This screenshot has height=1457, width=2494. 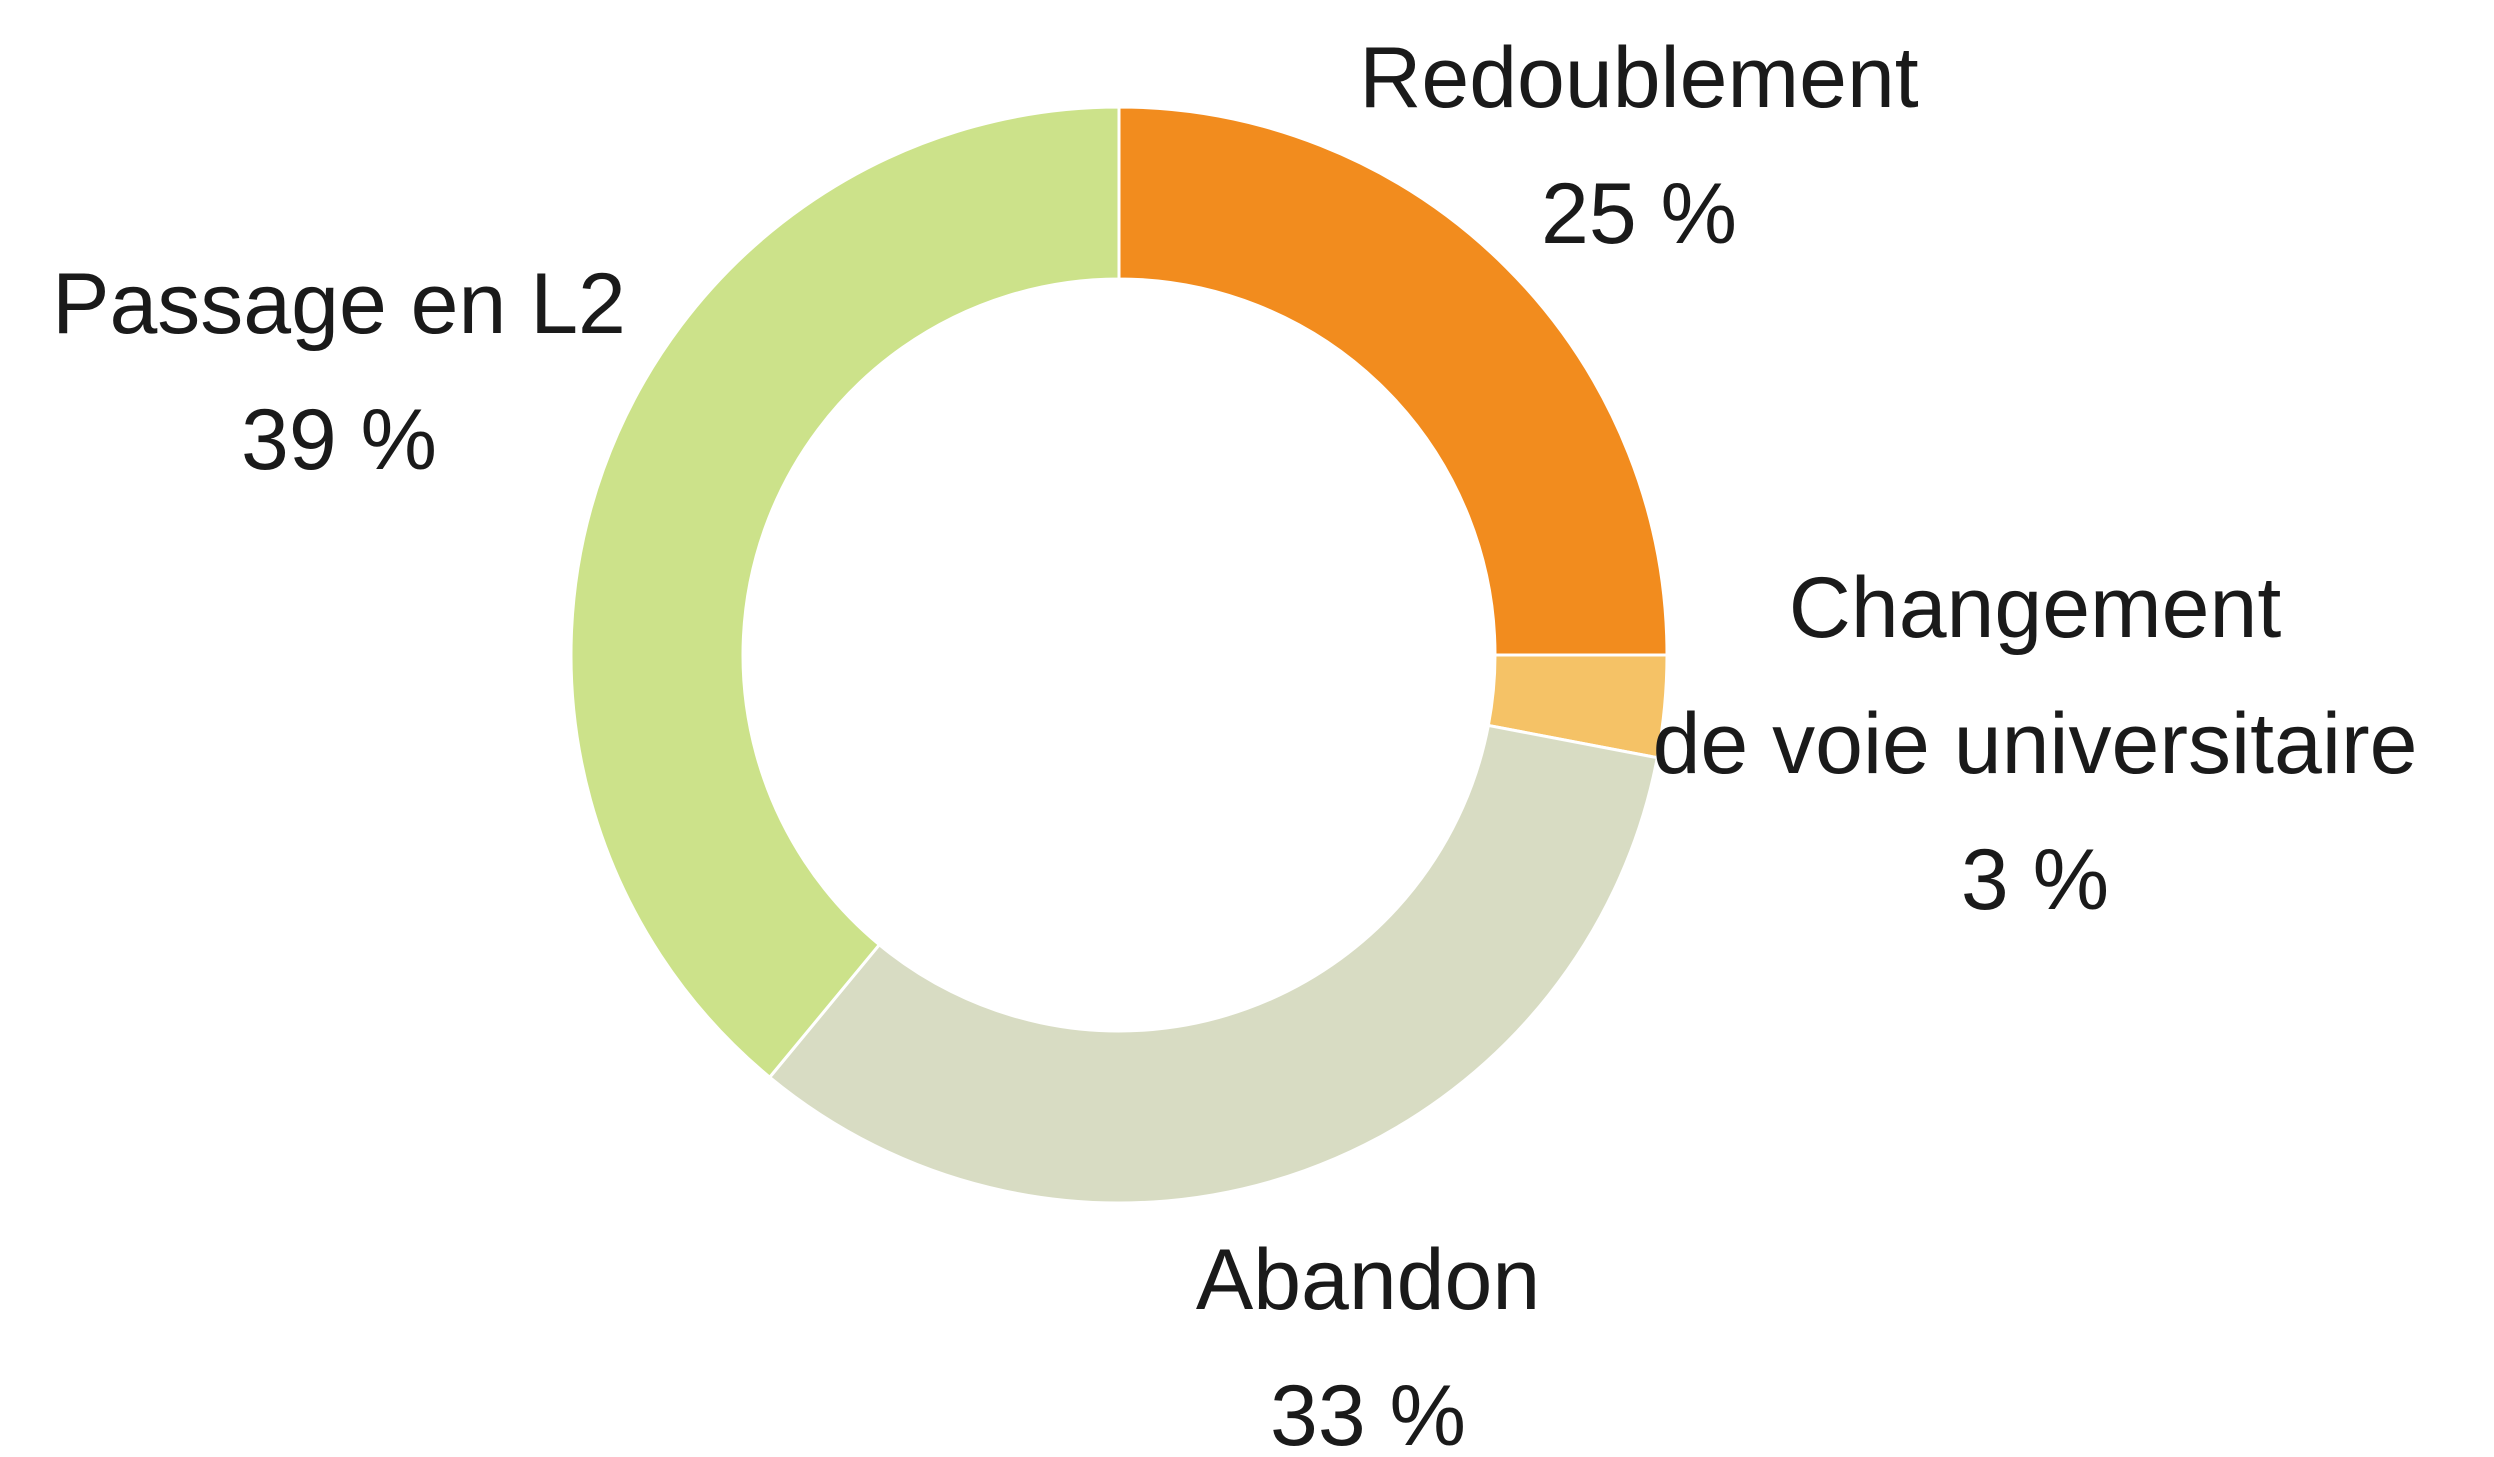 What do you see at coordinates (1639, 78) in the screenshot?
I see `category-label: Redoublement` at bounding box center [1639, 78].